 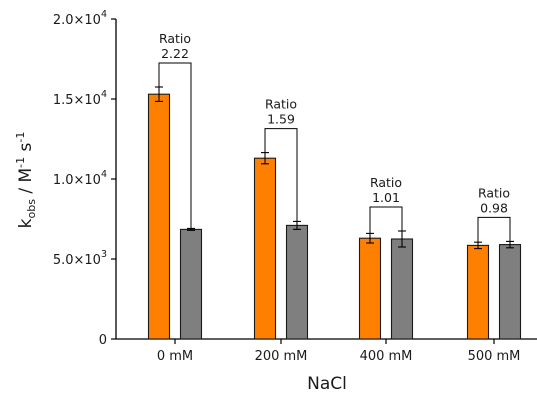 What do you see at coordinates (26, 223) in the screenshot?
I see `y-axis-title-base: k` at bounding box center [26, 223].